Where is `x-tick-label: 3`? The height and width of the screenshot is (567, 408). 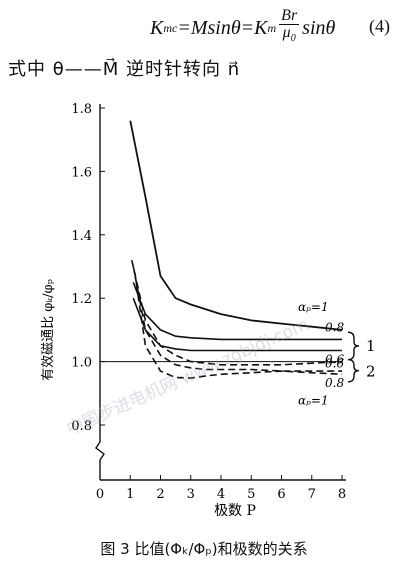 x-tick-label: 3 is located at coordinates (191, 494).